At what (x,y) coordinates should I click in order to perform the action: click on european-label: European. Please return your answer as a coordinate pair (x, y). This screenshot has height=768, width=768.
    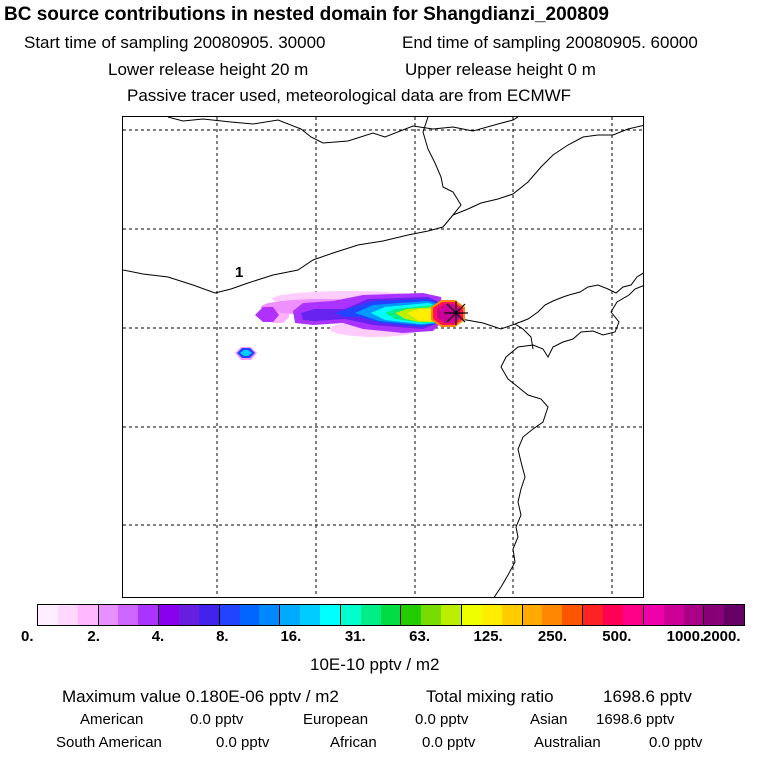
    Looking at the image, I should click on (336, 719).